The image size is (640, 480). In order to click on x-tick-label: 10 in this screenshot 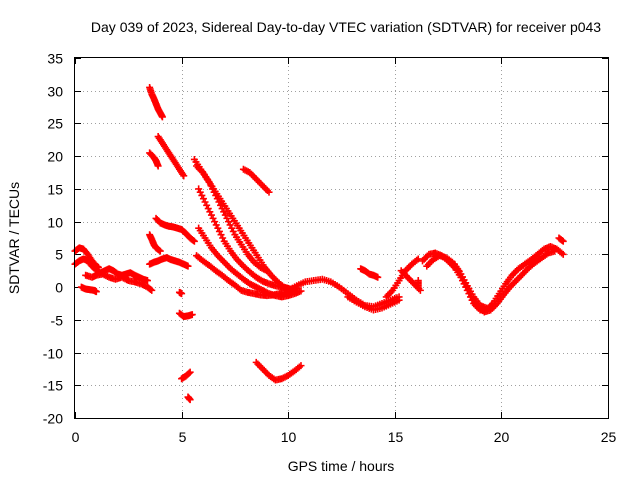, I will do `click(289, 437)`.